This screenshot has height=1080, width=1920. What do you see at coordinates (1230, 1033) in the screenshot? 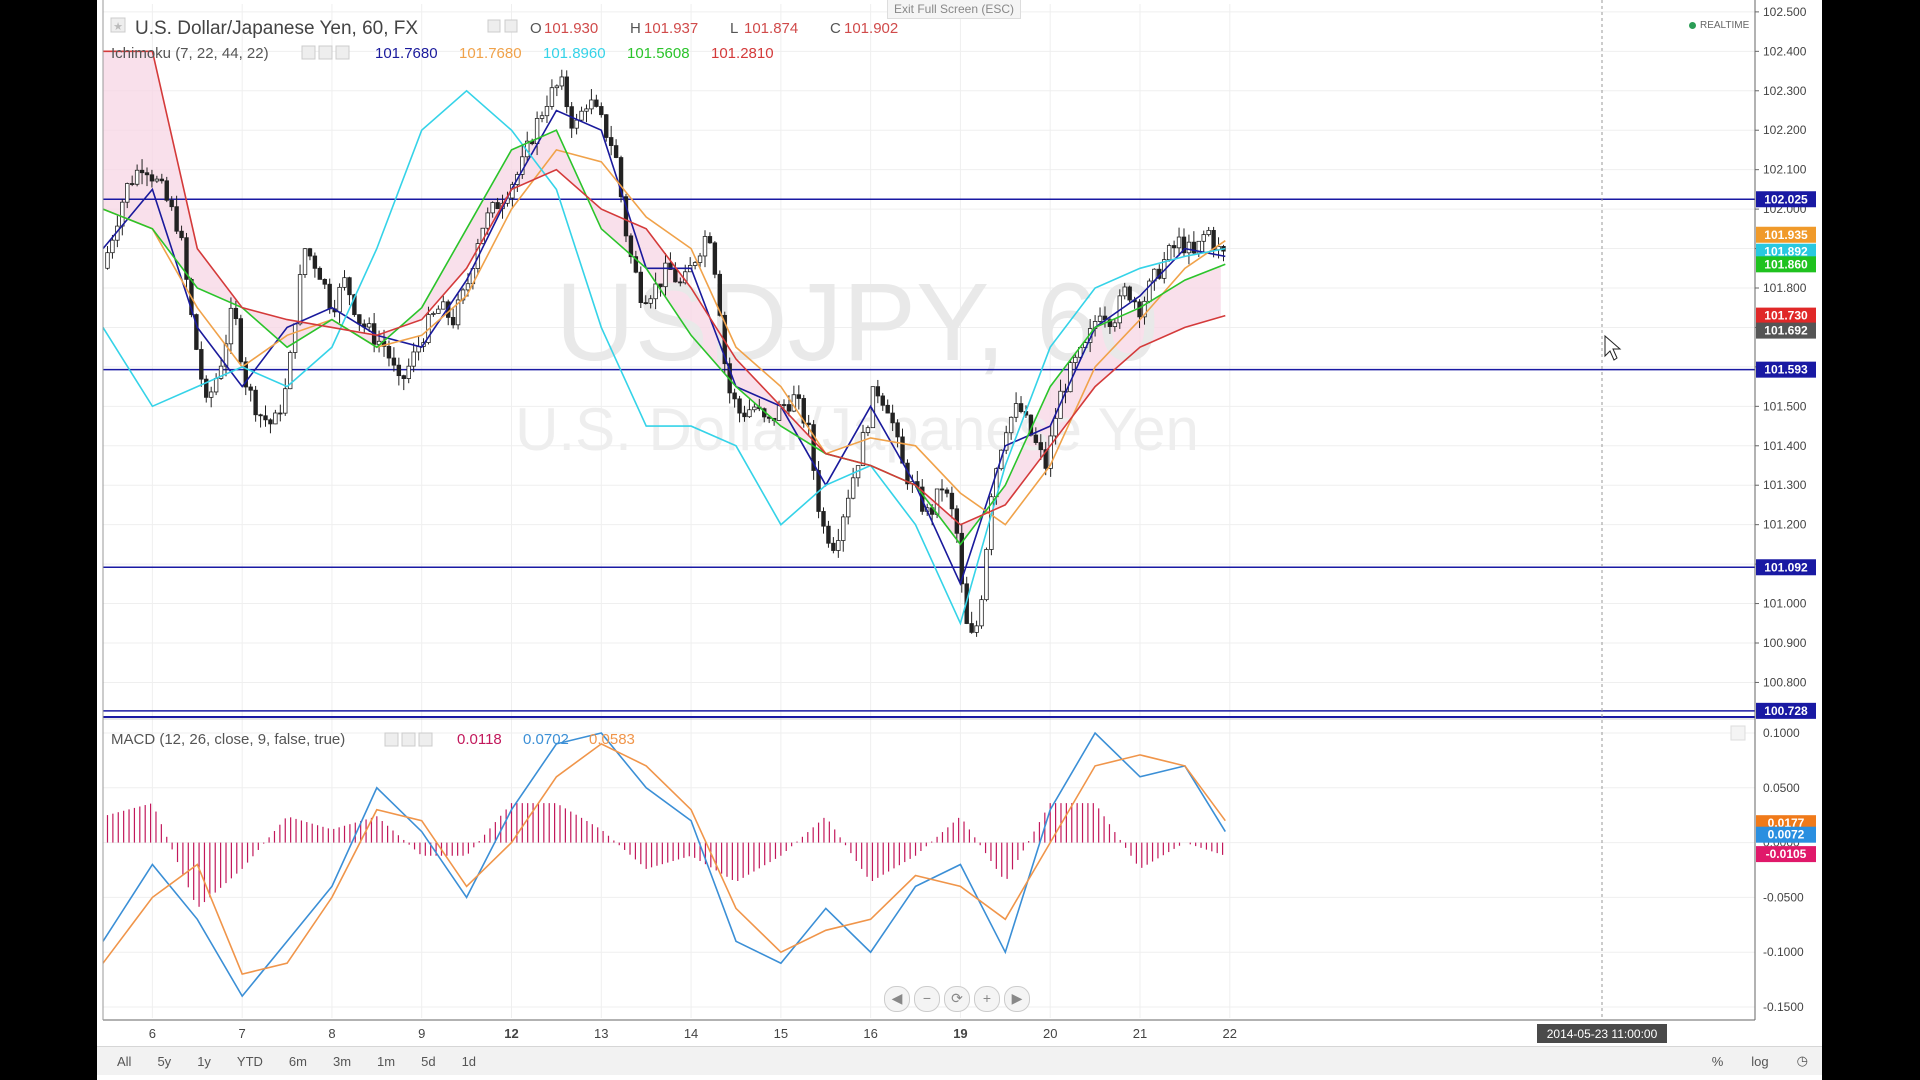
I see `time-tick-label: 22` at bounding box center [1230, 1033].